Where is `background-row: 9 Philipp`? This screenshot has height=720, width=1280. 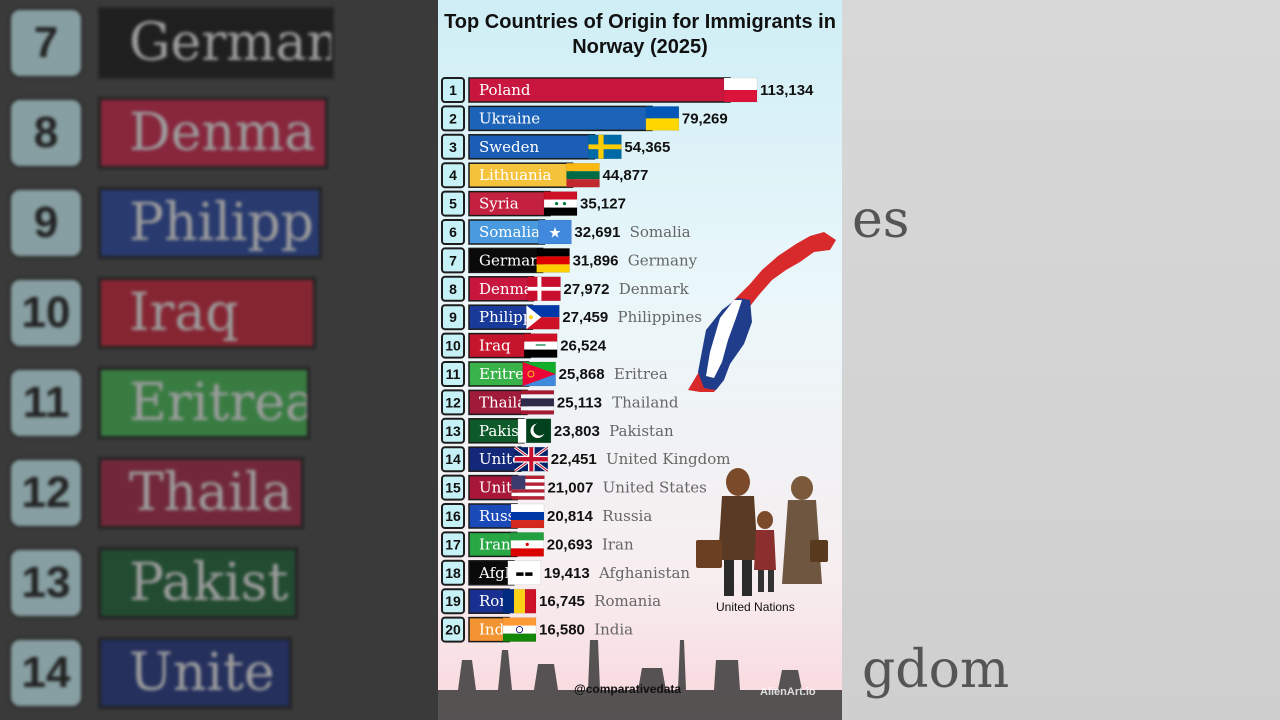 background-row: 9 Philipp is located at coordinates (220, 223).